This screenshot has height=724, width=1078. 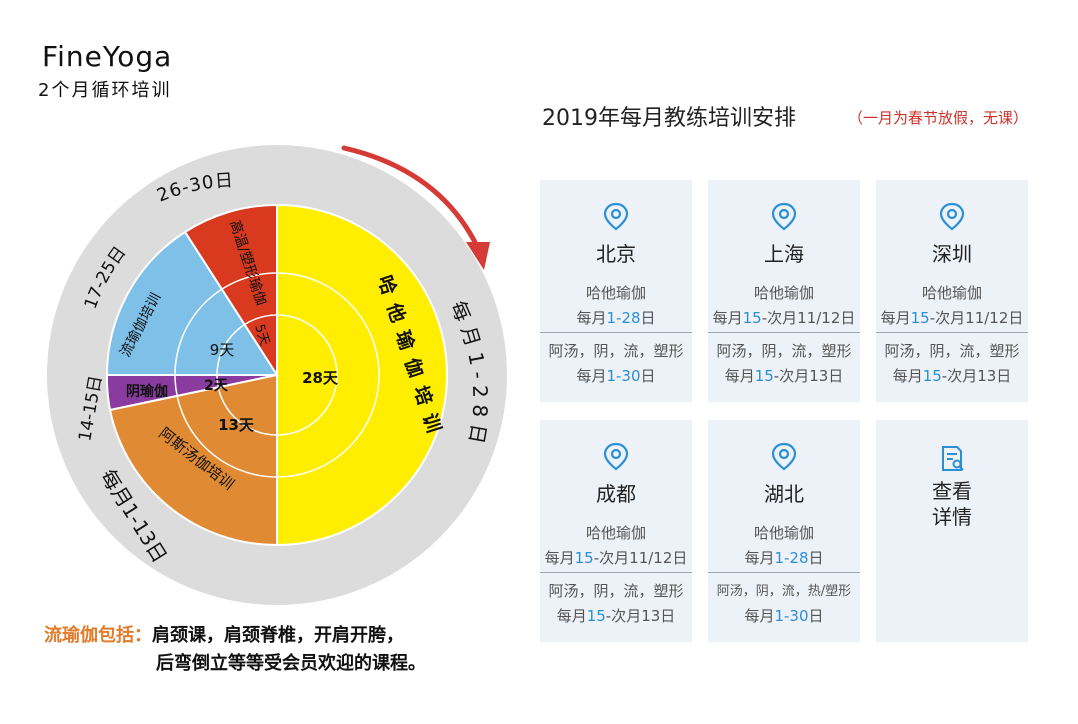 What do you see at coordinates (953, 458) in the screenshot?
I see `document-search-icon` at bounding box center [953, 458].